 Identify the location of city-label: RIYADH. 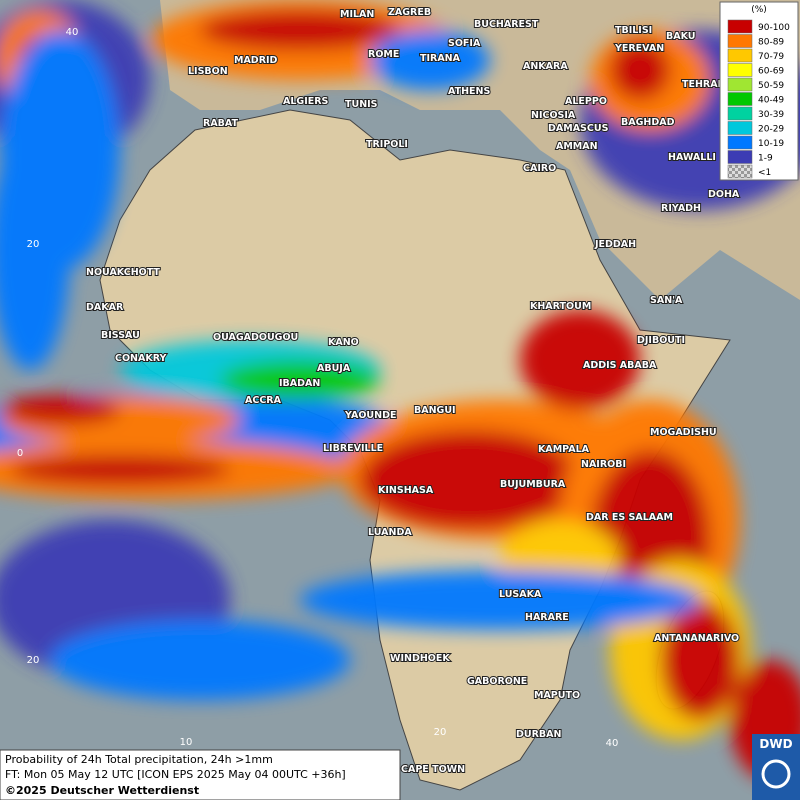
(681, 208).